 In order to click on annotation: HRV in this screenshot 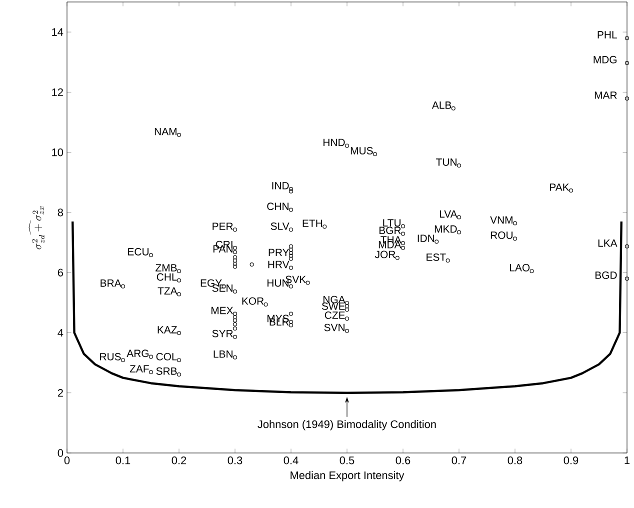, I will do `click(279, 264)`.